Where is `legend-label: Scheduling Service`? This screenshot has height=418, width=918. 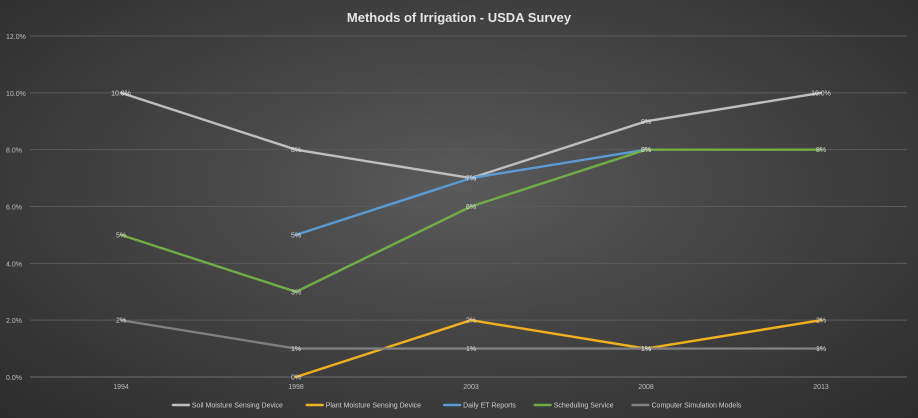
legend-label: Scheduling Service is located at coordinates (584, 406).